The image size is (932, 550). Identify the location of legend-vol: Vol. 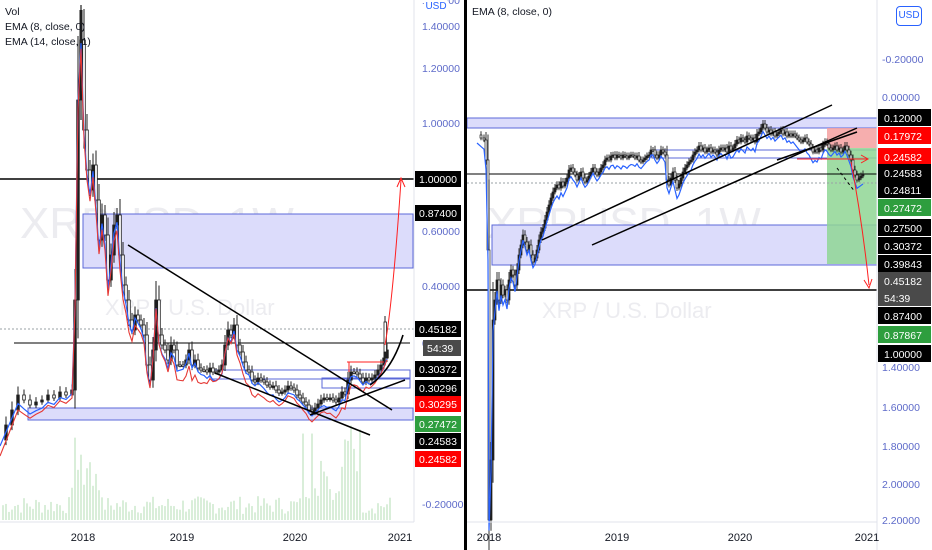
(12, 12).